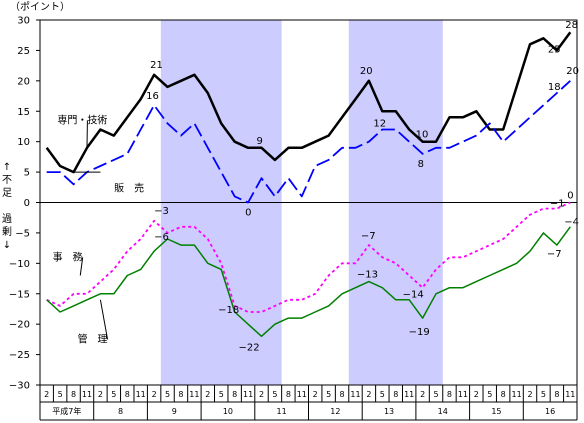  Describe the element at coordinates (19, 294) in the screenshot. I see `y-tick-label: −15` at that location.